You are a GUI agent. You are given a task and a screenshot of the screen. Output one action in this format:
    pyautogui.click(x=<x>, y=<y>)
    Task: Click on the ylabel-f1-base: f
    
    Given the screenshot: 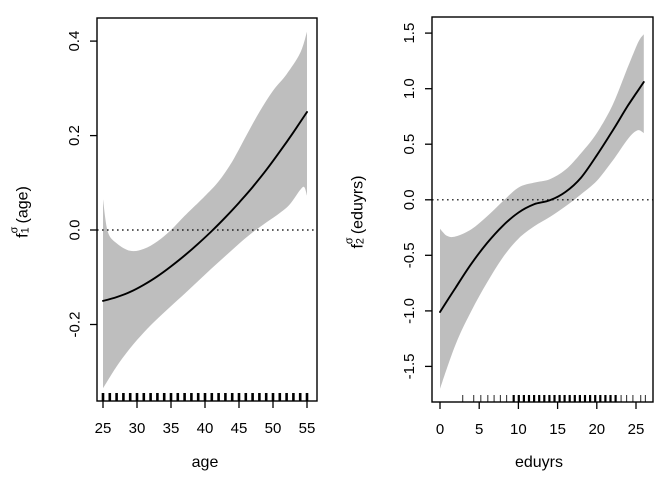 What is the action you would take?
    pyautogui.click(x=23, y=235)
    